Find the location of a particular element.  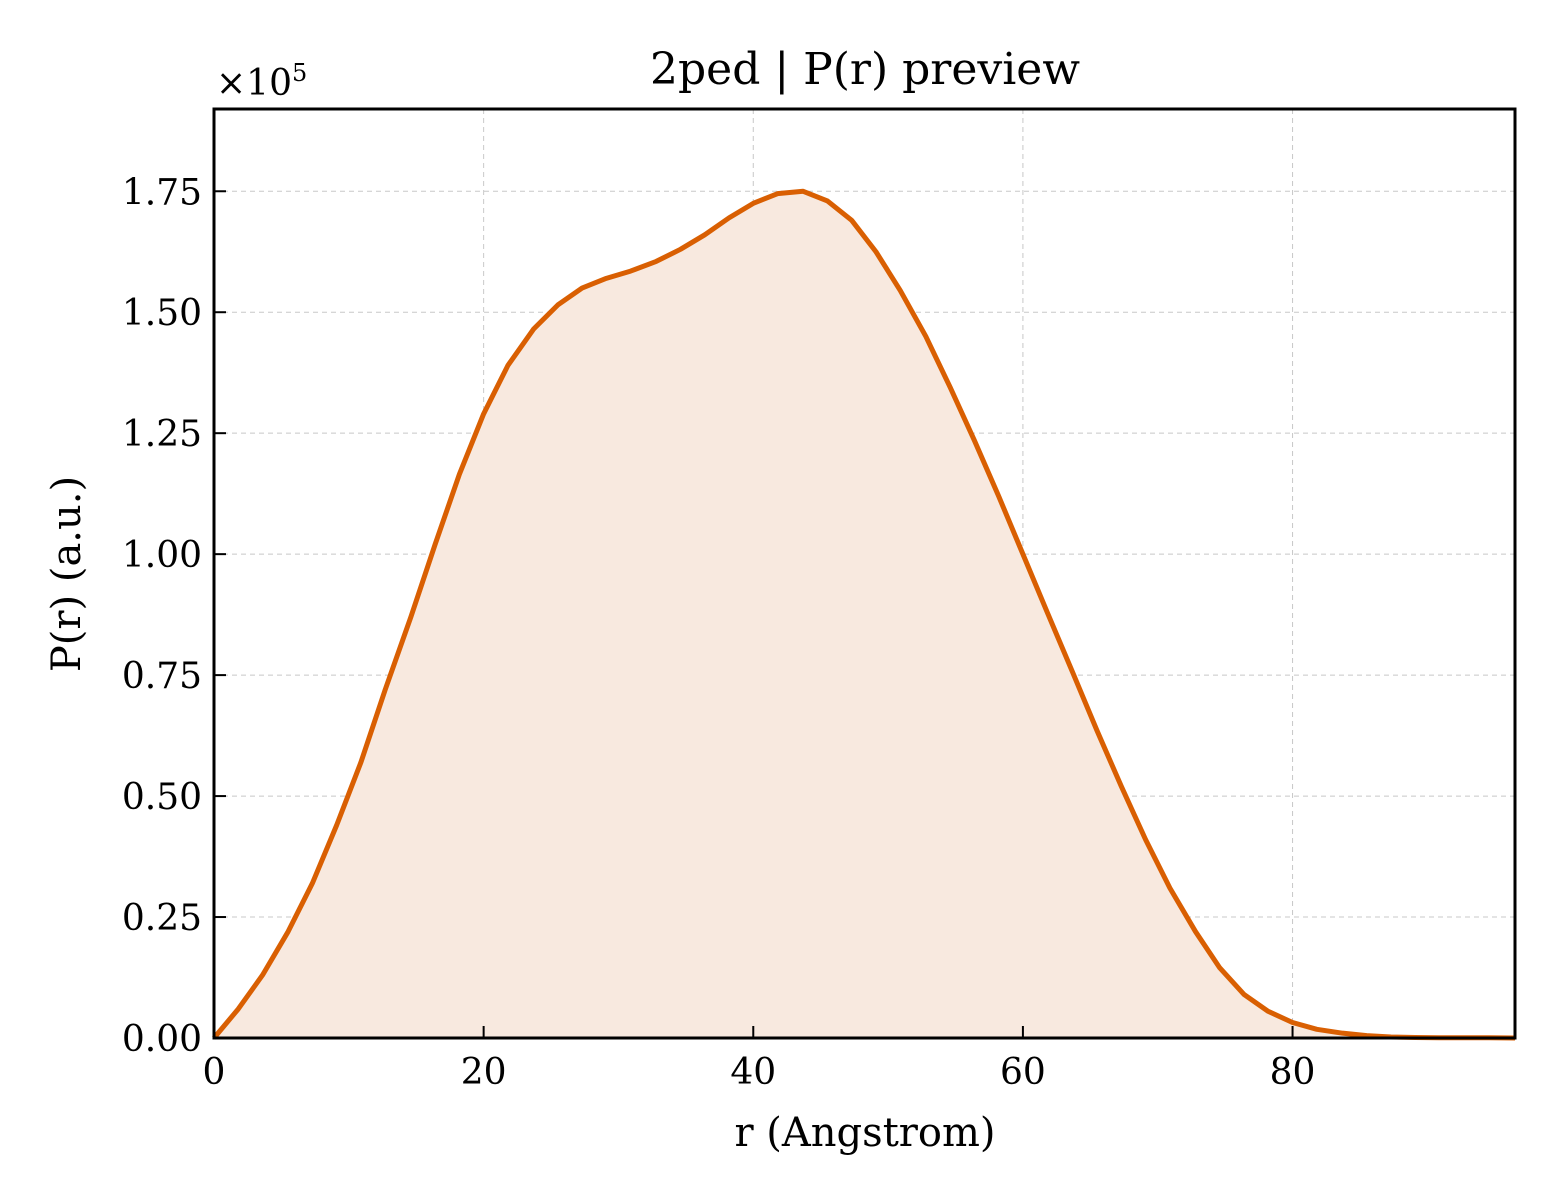

x-tick-label: 20 is located at coordinates (484, 1072).